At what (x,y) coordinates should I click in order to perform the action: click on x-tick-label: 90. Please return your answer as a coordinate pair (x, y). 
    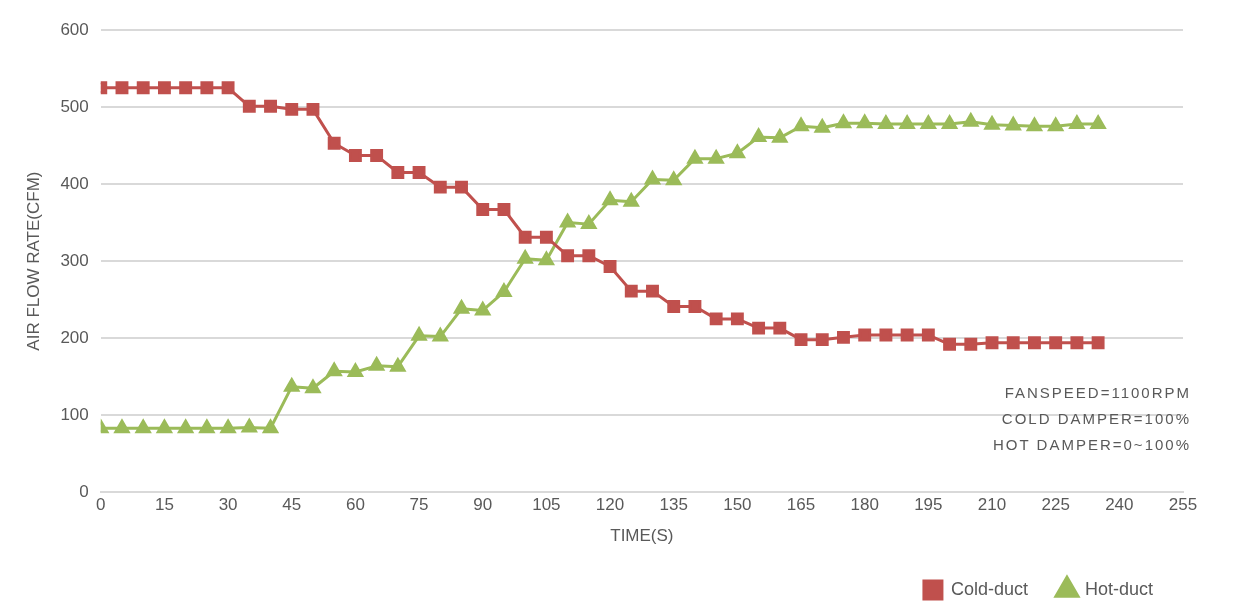
    Looking at the image, I should click on (483, 505).